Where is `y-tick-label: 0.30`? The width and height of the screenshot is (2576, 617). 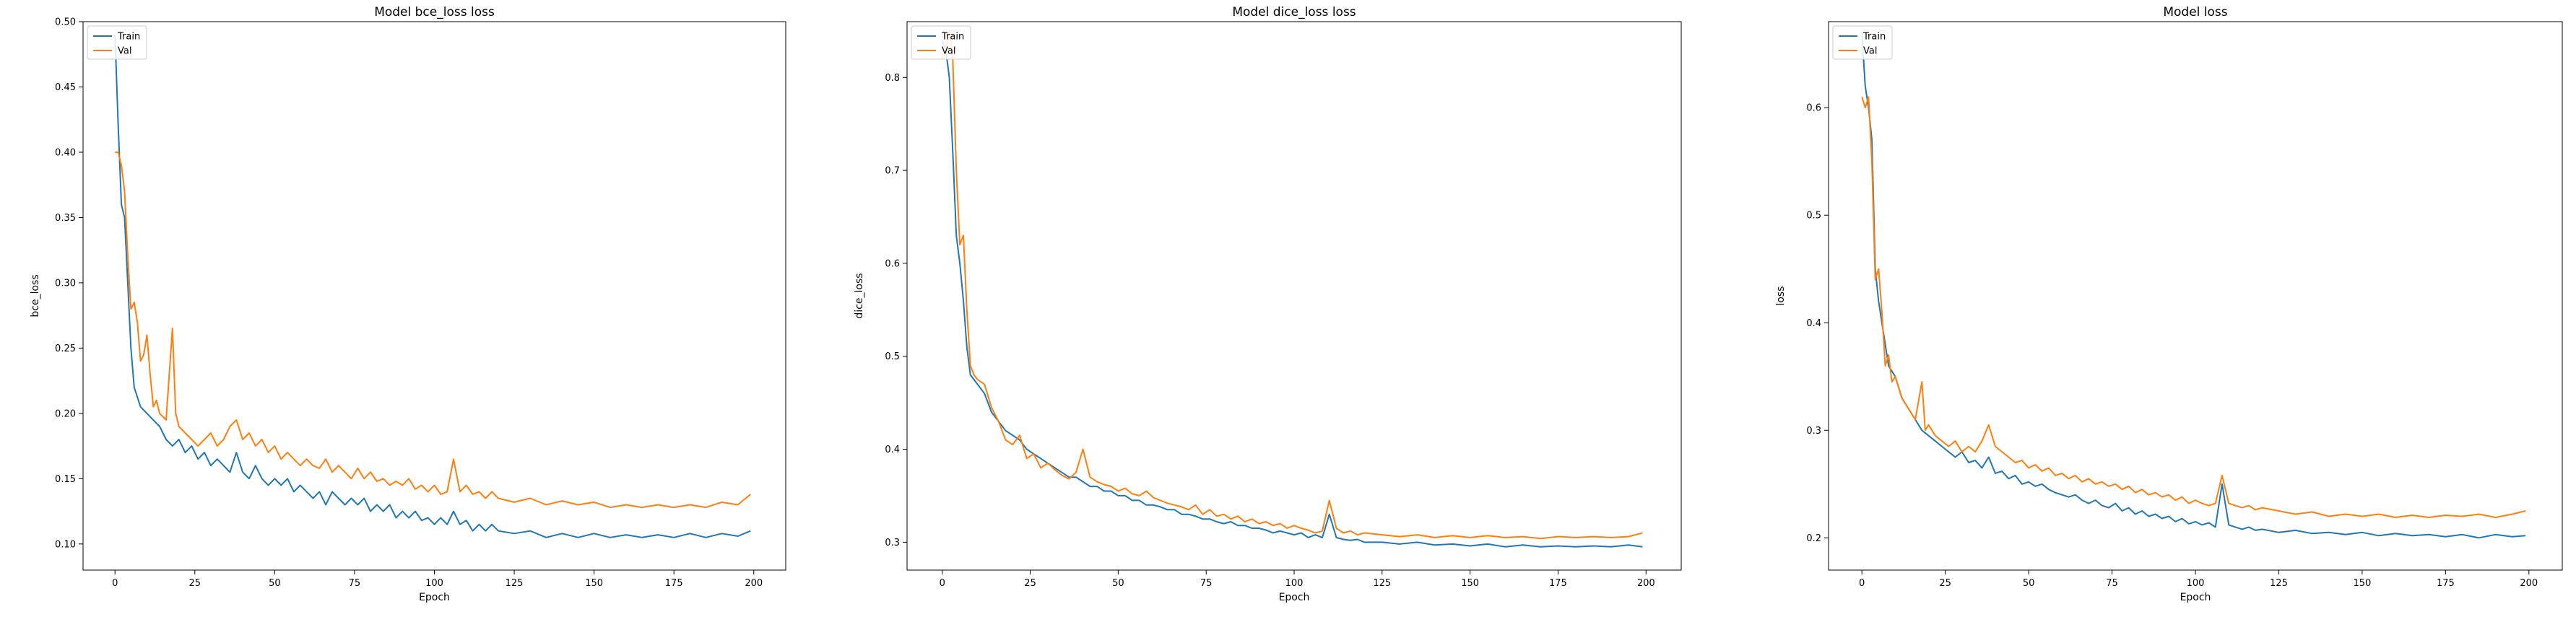 y-tick-label: 0.30 is located at coordinates (65, 283).